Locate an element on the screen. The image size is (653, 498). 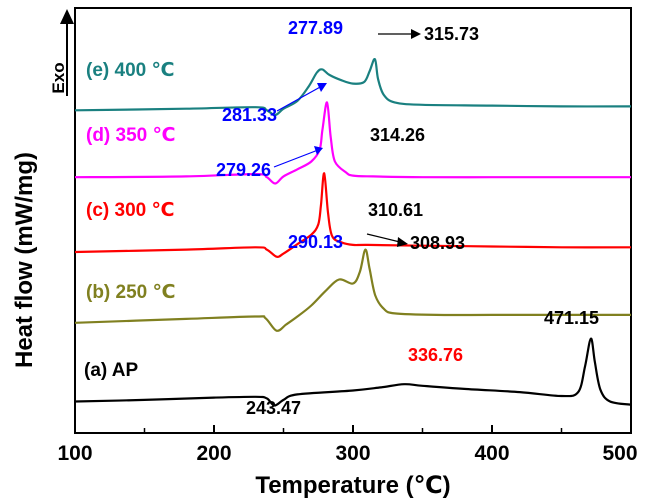
x-tick-label: 200 is located at coordinates (213, 453).